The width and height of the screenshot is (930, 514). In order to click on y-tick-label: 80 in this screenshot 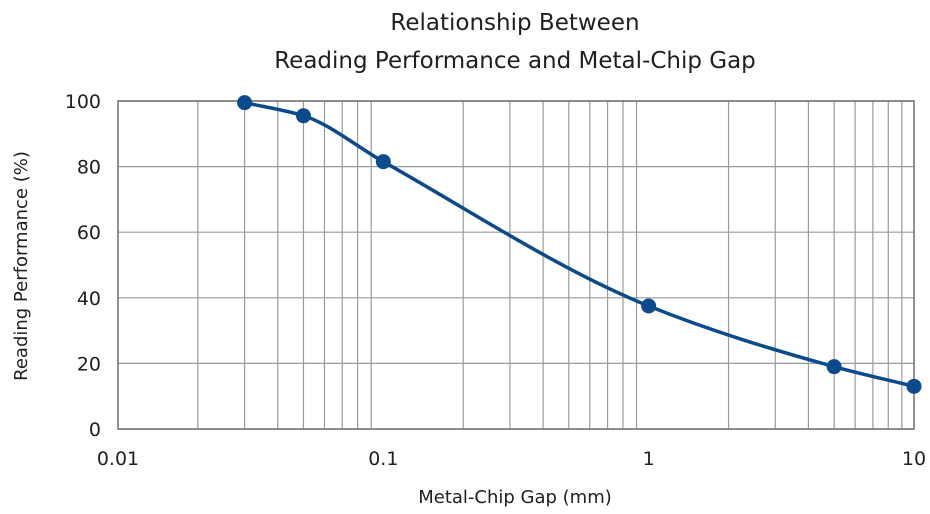, I will do `click(89, 168)`.